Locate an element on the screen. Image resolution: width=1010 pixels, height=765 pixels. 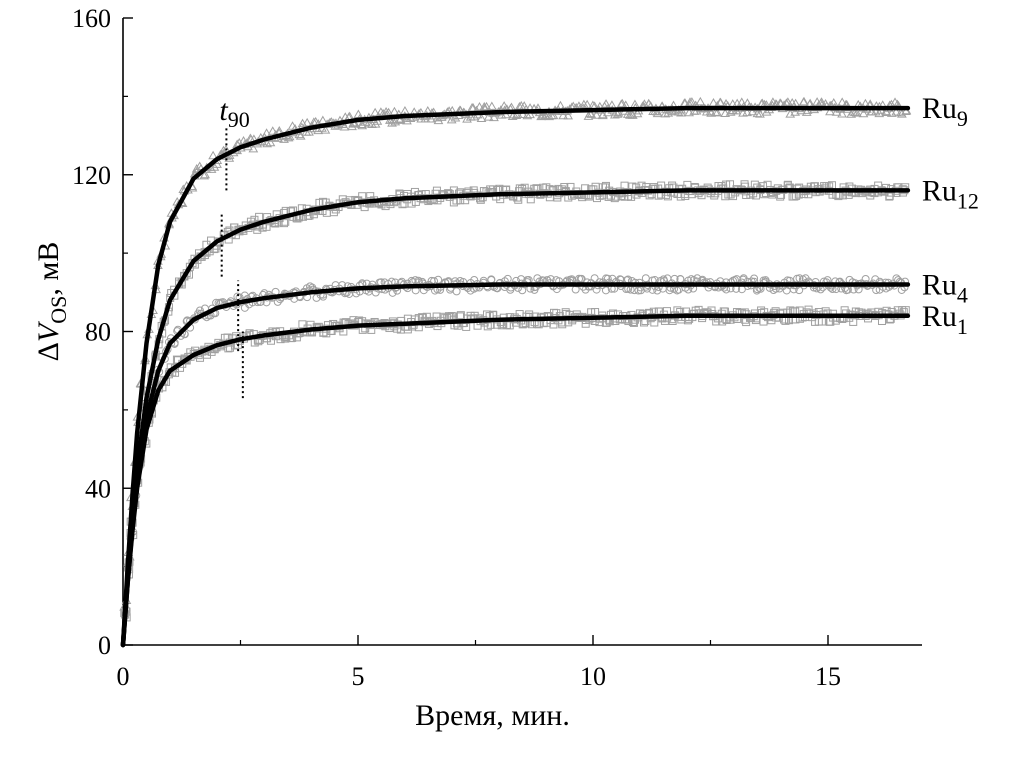
series-label-sub: 9 is located at coordinates (962, 118).